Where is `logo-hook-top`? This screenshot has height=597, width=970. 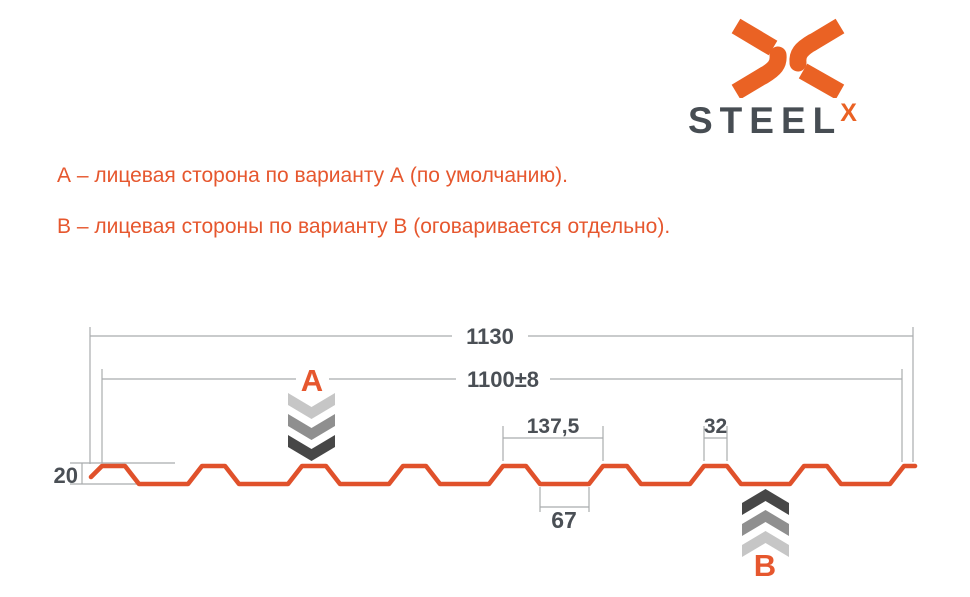 logo-hook-top is located at coordinates (805, 52).